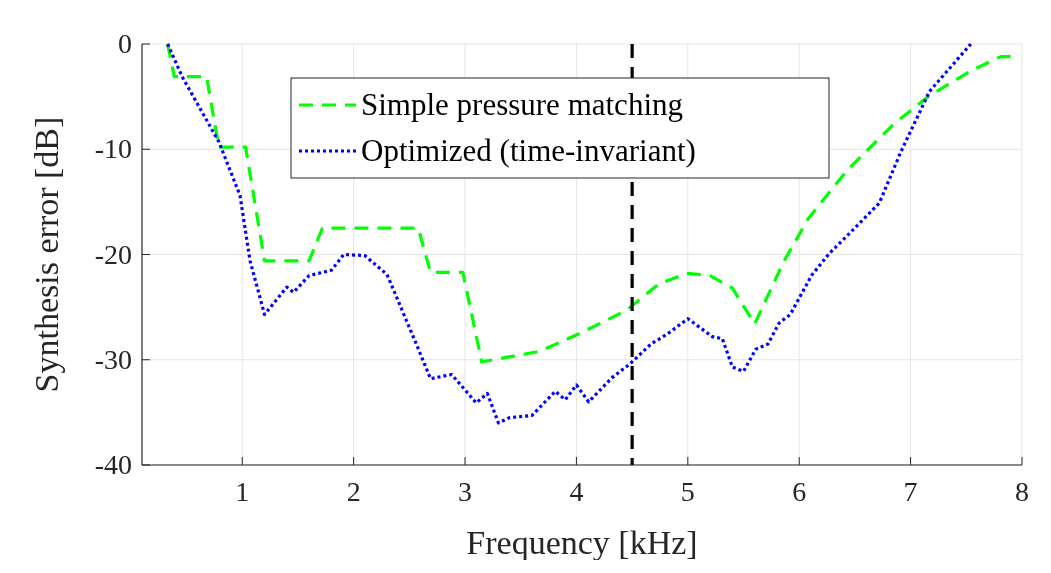 The width and height of the screenshot is (1051, 573). What do you see at coordinates (46, 254) in the screenshot?
I see `y-axis-title: Synthesis error [dB]` at bounding box center [46, 254].